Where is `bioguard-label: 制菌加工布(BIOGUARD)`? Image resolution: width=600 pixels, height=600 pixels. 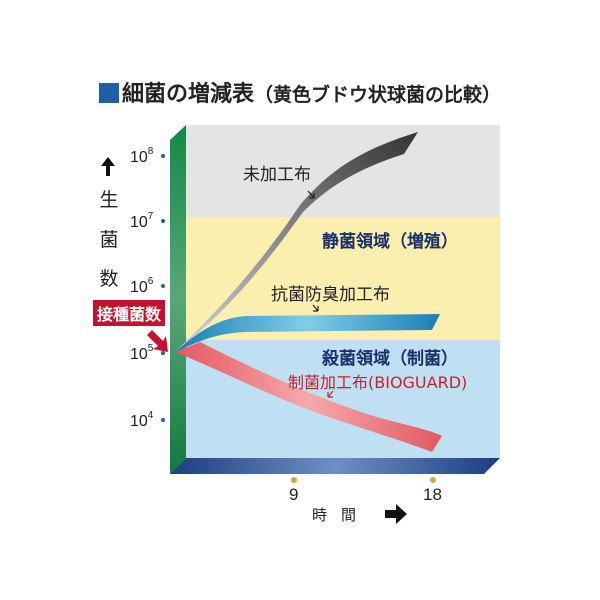
bioguard-label: 制菌加工布(BIOGUARD) is located at coordinates (378, 382).